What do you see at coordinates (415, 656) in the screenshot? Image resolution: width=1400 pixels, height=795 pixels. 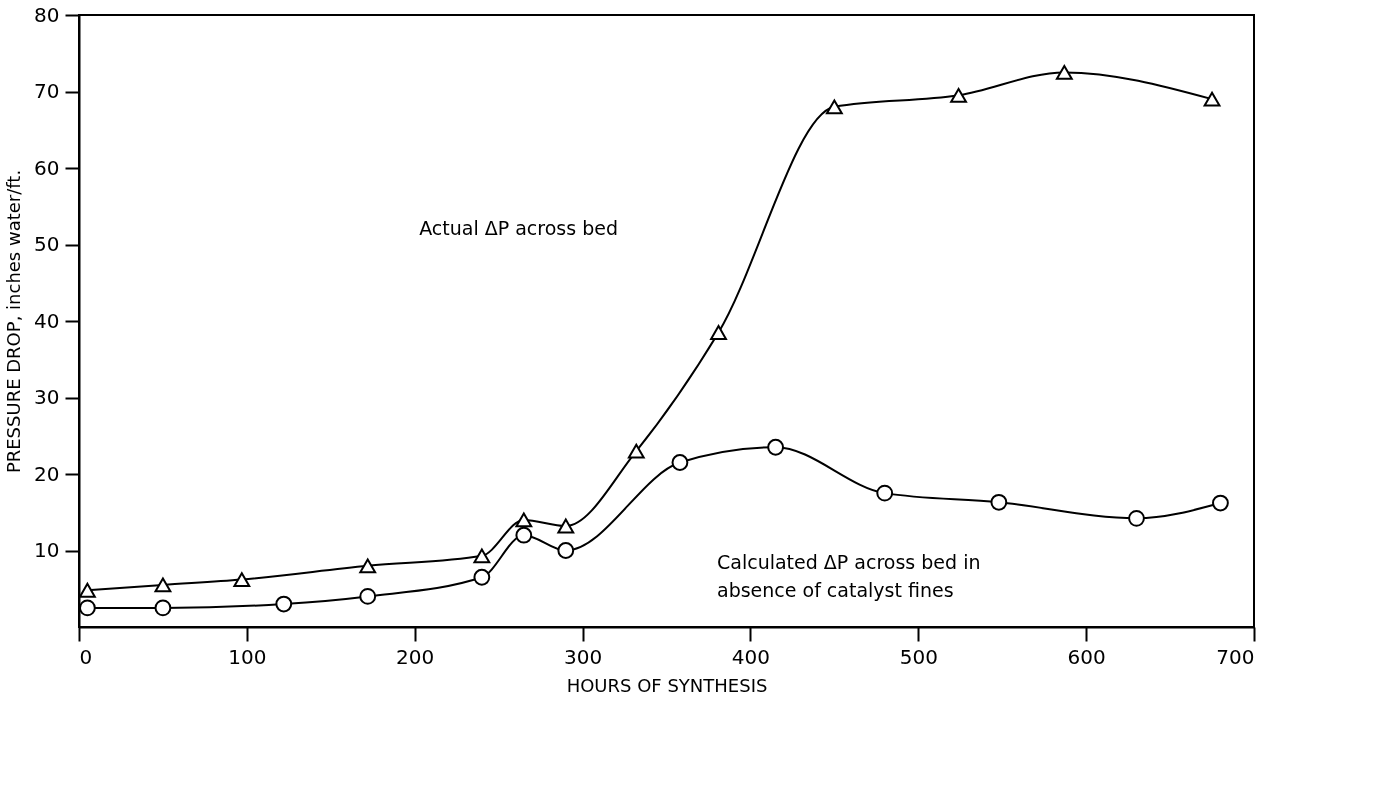 I see `x-tick-label: 200` at bounding box center [415, 656].